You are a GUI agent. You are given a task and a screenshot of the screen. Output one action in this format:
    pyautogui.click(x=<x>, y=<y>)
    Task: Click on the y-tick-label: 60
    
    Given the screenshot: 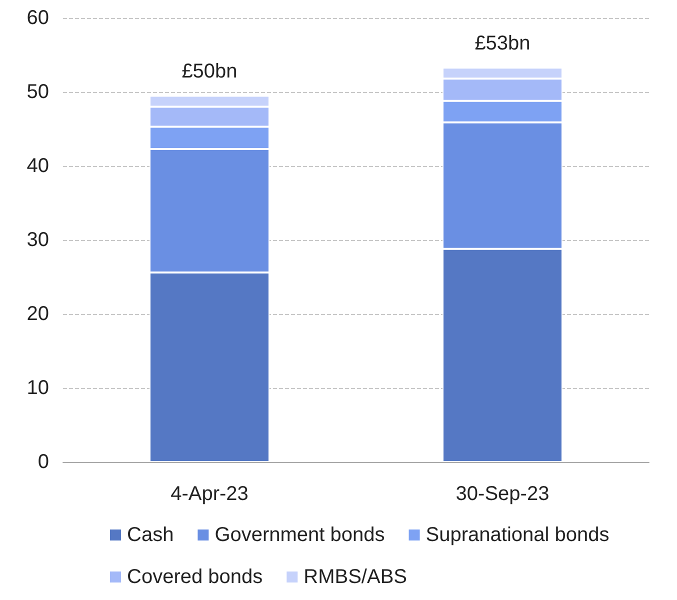 What is the action you would take?
    pyautogui.click(x=37, y=18)
    